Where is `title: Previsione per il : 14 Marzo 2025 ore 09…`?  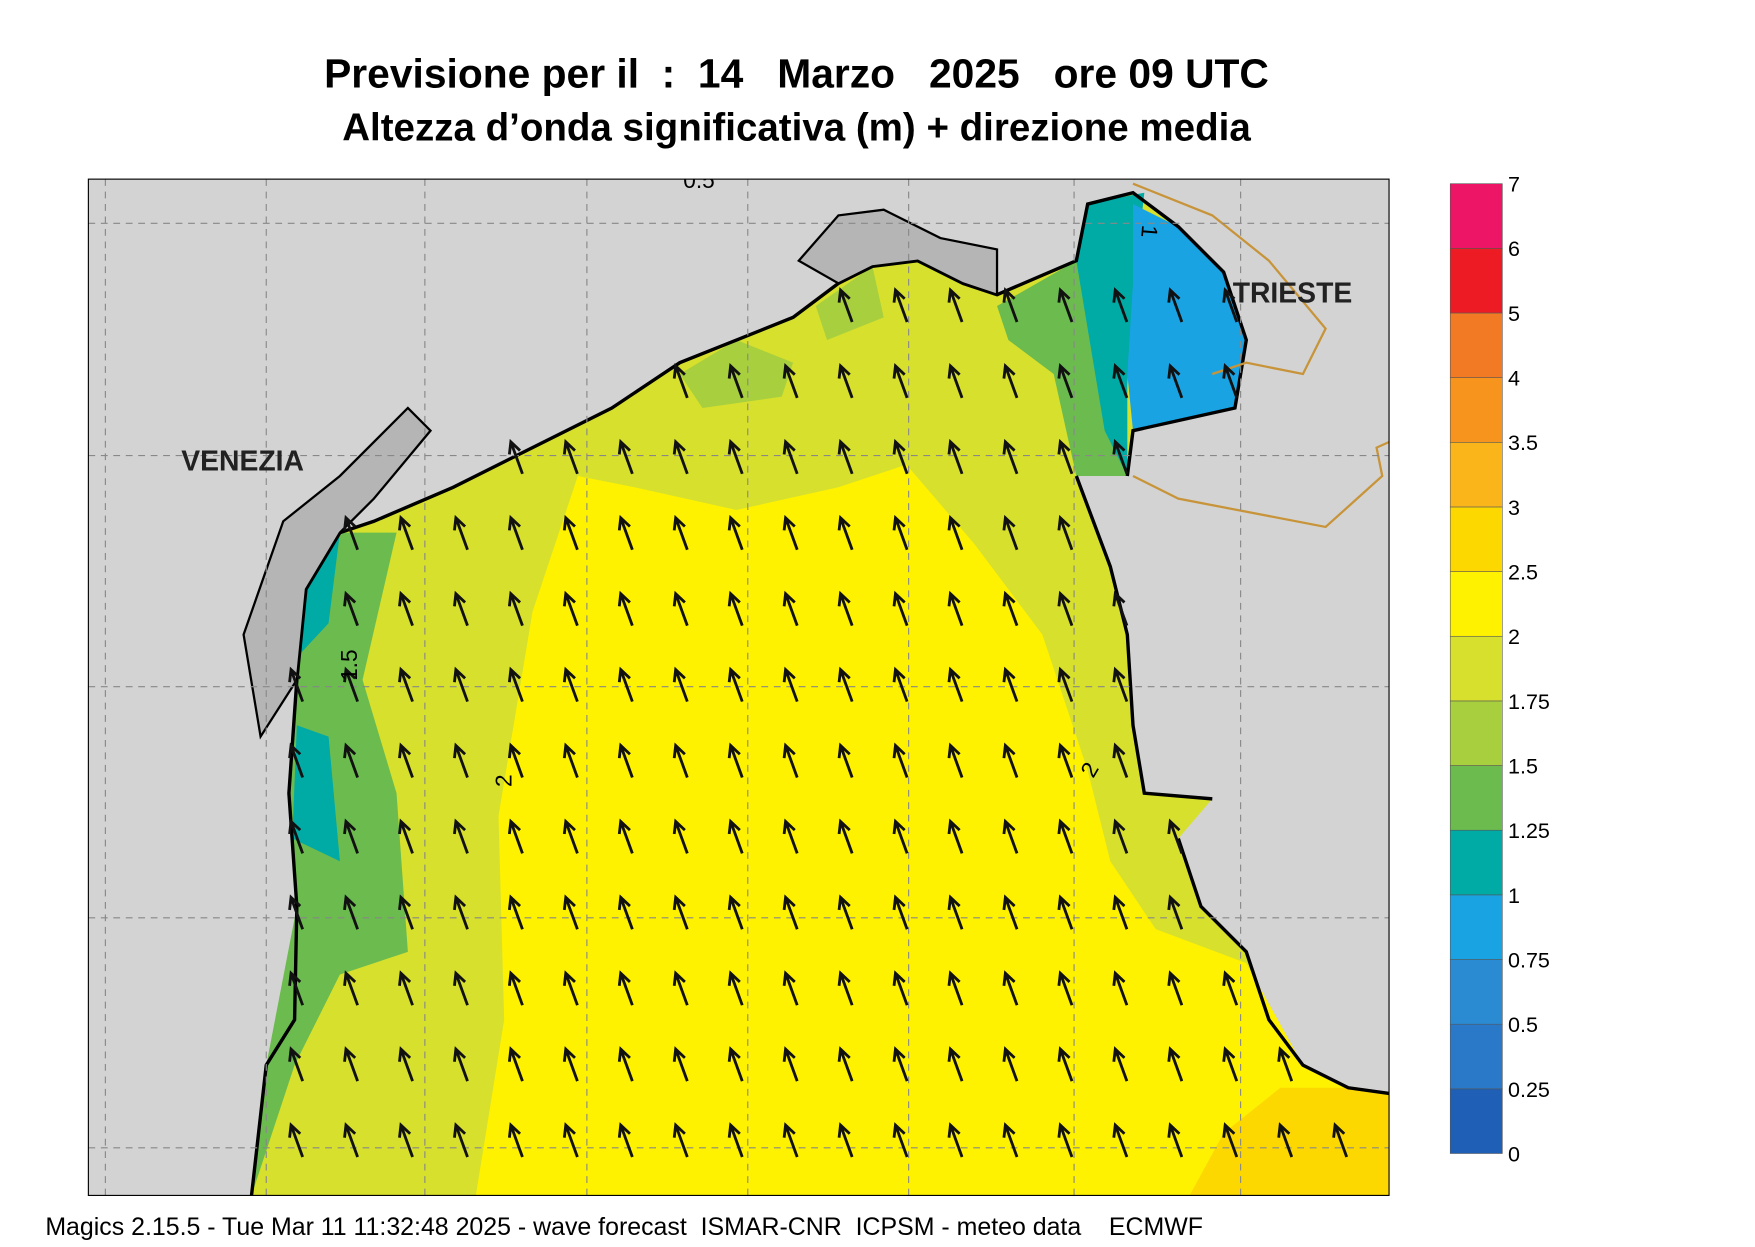 title: Previsione per il : 14 Marzo 2025 ore 09… is located at coordinates (796, 73).